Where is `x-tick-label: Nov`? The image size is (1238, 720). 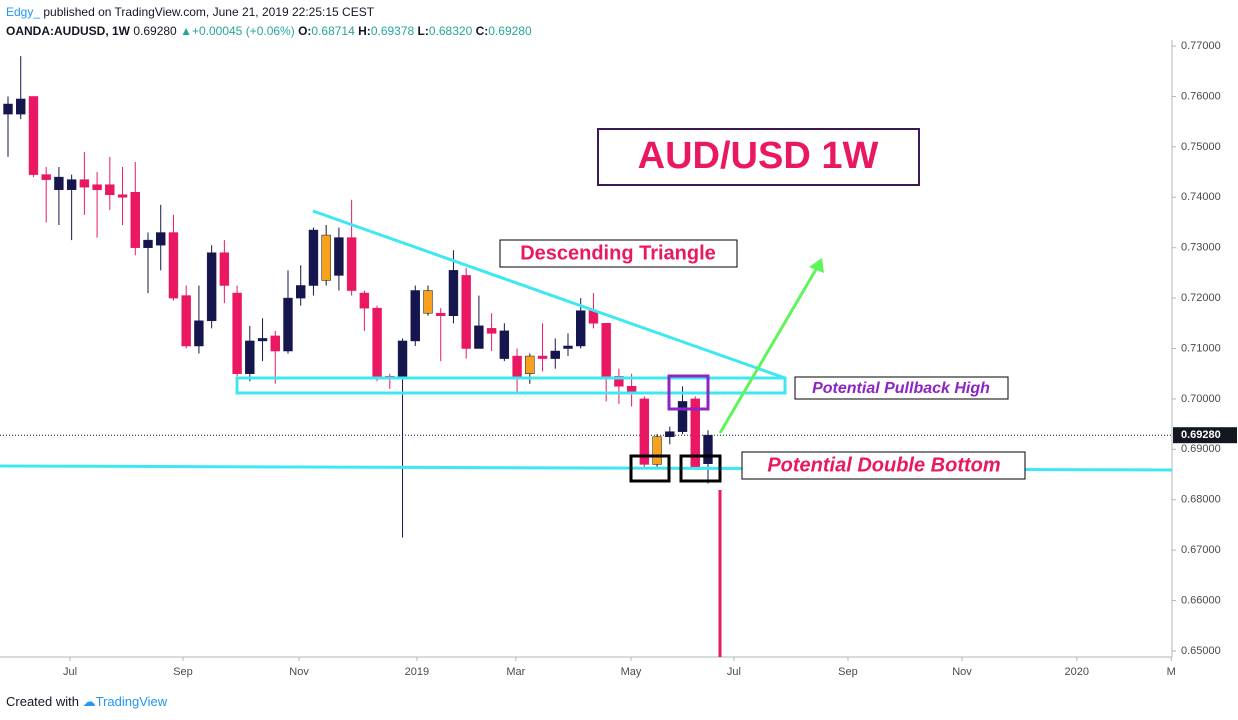
x-tick-label: Nov is located at coordinates (299, 672).